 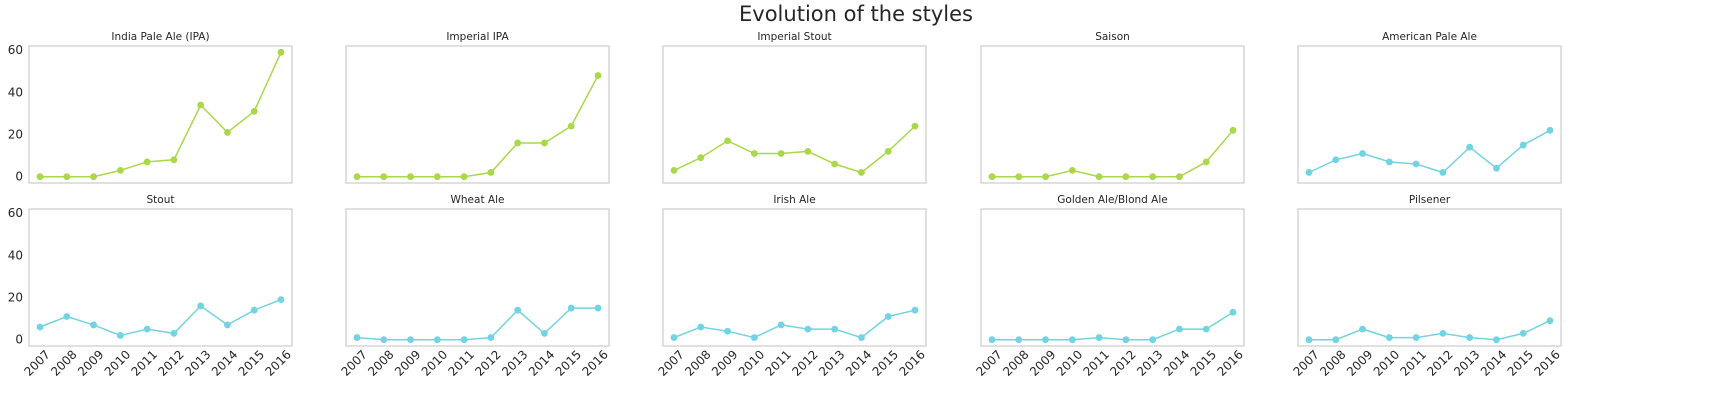 What do you see at coordinates (1112, 37) in the screenshot?
I see `panel-title: Saison` at bounding box center [1112, 37].